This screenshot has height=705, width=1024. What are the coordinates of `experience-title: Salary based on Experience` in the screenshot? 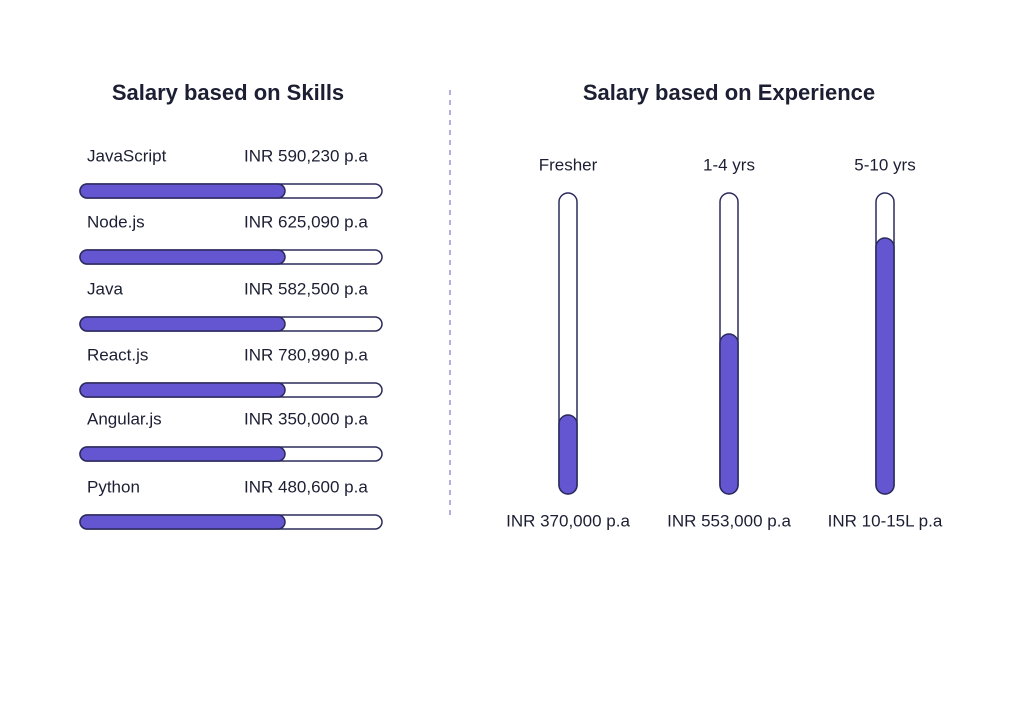 It's located at (729, 92).